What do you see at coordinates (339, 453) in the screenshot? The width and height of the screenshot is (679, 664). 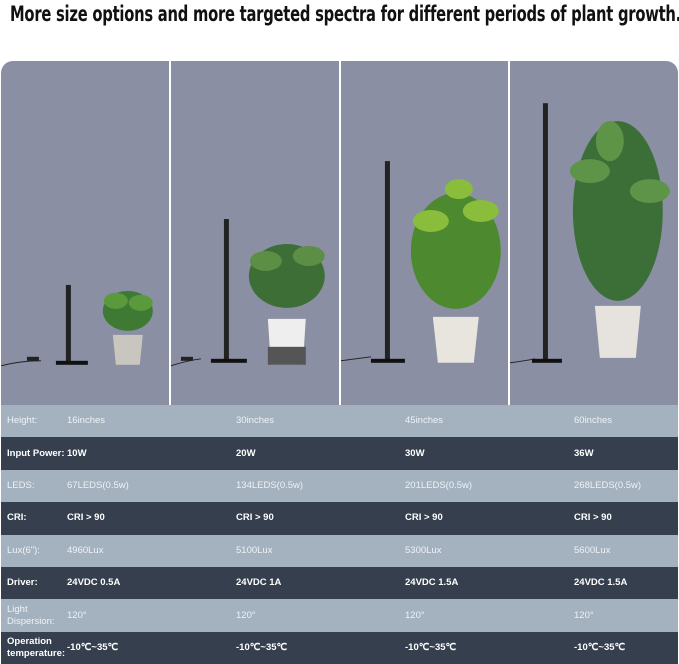 I see `spec-row: Input Power: 10W 20W 30W 36W` at bounding box center [339, 453].